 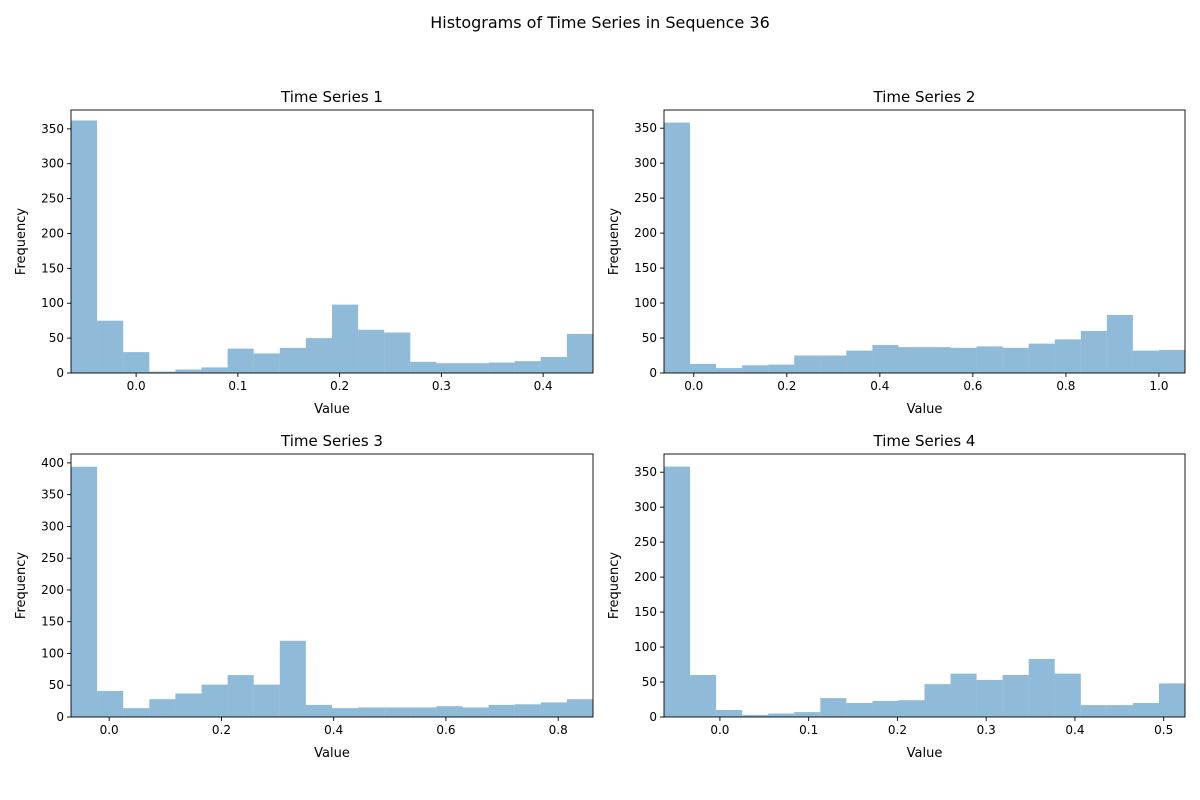 What do you see at coordinates (60, 373) in the screenshot?
I see `y-tick-label: 0` at bounding box center [60, 373].